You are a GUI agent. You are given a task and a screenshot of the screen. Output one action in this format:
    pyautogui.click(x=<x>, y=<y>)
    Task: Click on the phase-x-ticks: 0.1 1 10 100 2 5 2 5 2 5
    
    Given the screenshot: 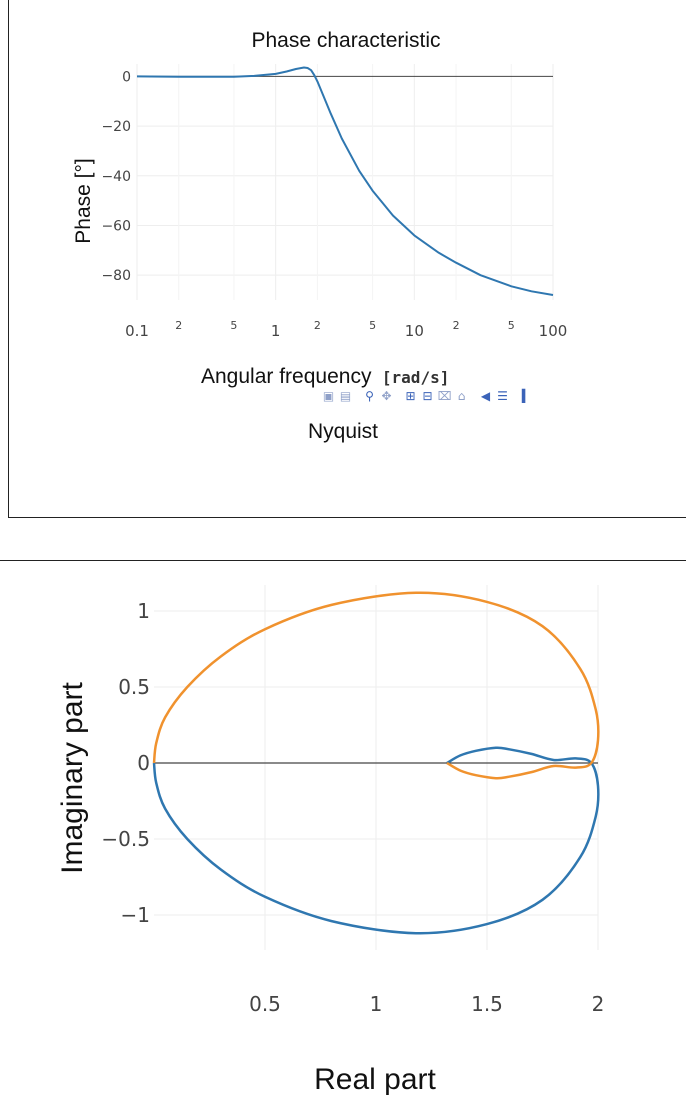 What is the action you would take?
    pyautogui.click(x=346, y=329)
    